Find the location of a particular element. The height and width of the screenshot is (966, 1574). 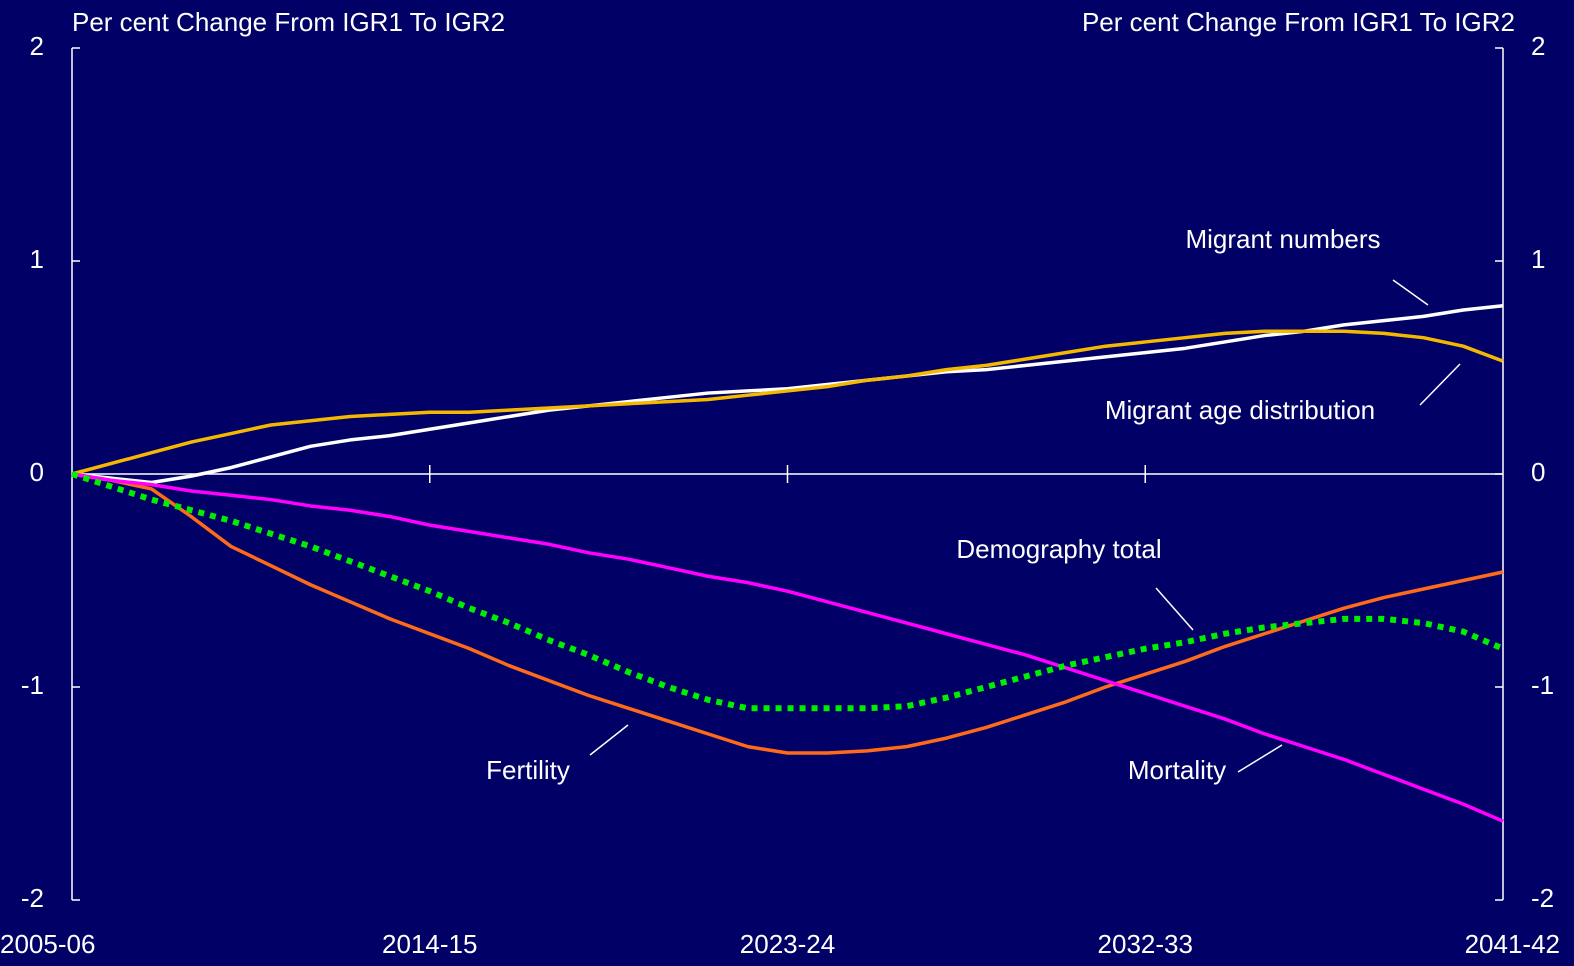

y-axis-label: Per cent Change From IGR1 To IGR2 is located at coordinates (288, 22).